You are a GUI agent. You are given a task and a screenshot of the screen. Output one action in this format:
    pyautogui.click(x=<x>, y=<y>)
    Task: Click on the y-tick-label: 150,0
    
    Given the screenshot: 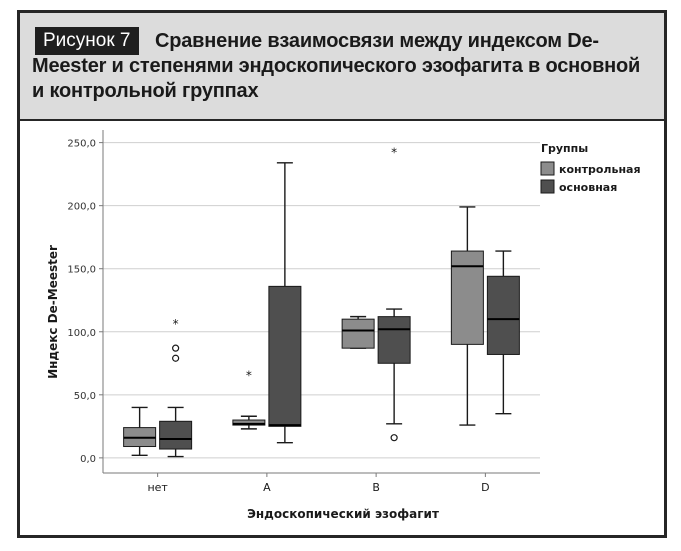 What is the action you would take?
    pyautogui.click(x=81, y=270)
    